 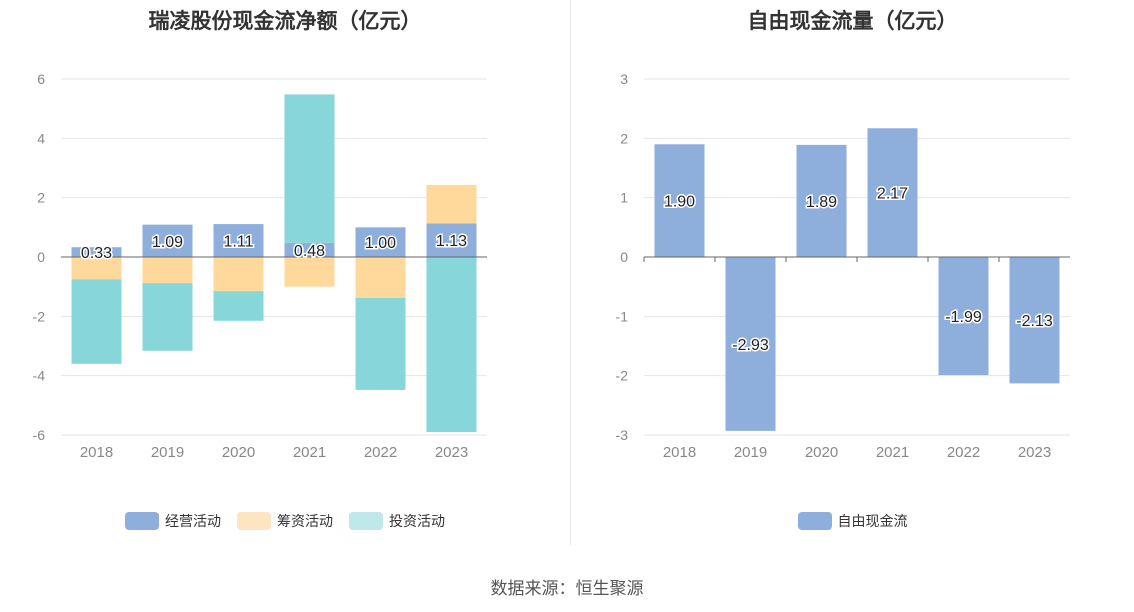 I want to click on data-label-2021: 0.48, so click(x=309, y=251).